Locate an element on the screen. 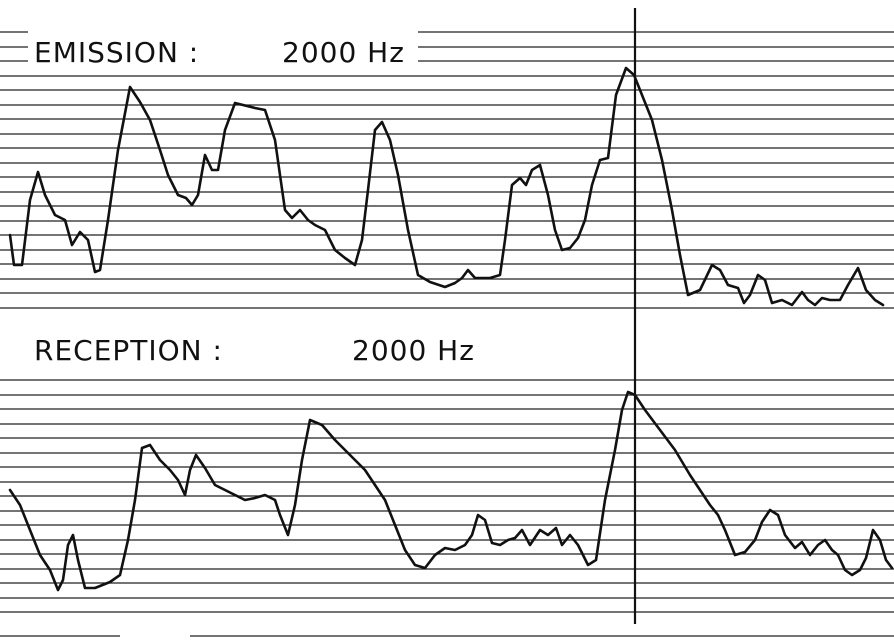  reception-label: RECEPTION : is located at coordinates (128, 350).